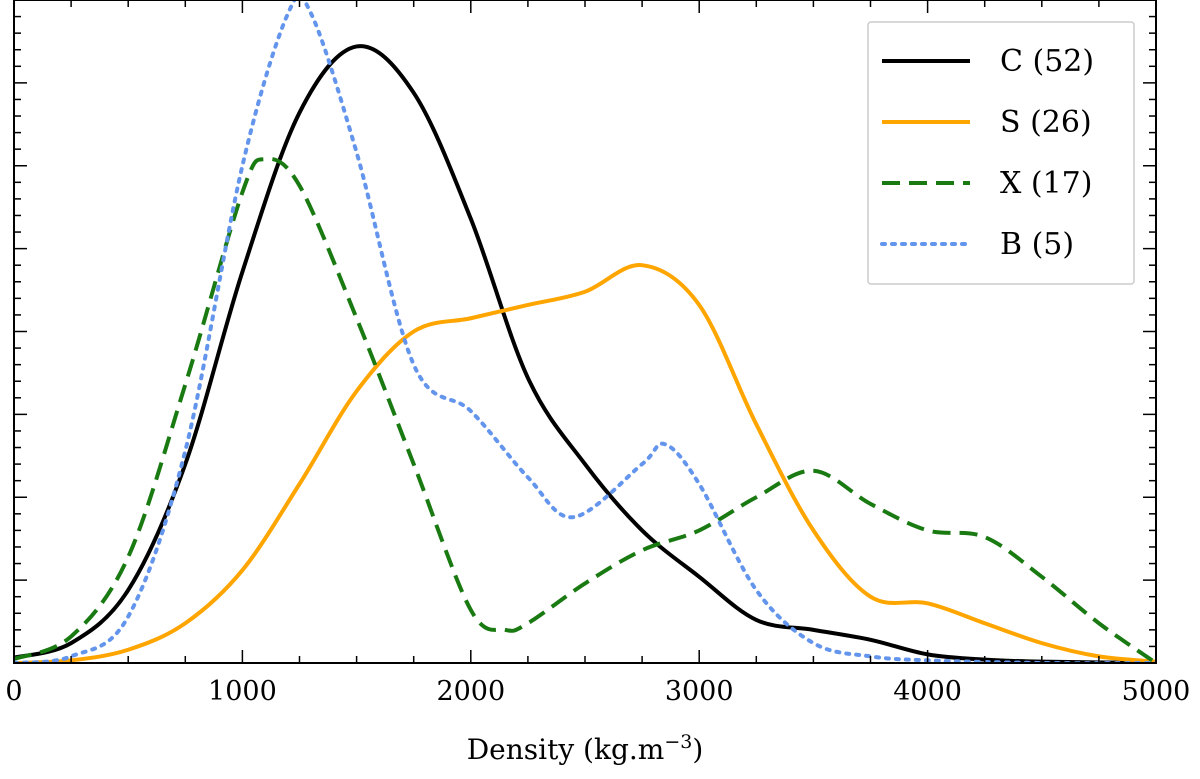 This screenshot has width=1200, height=779. I want to click on legend-entry-s: S (26), so click(987, 122).